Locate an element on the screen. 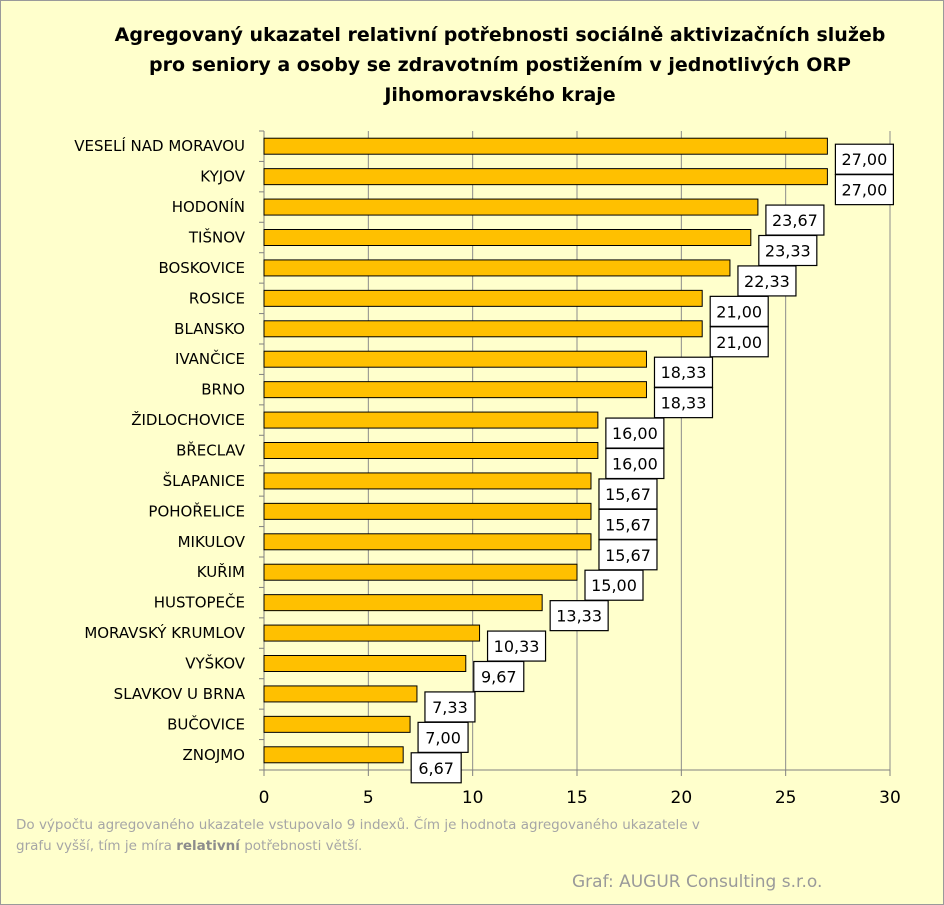 The width and height of the screenshot is (944, 905). x-tick-label: 10 is located at coordinates (473, 798).